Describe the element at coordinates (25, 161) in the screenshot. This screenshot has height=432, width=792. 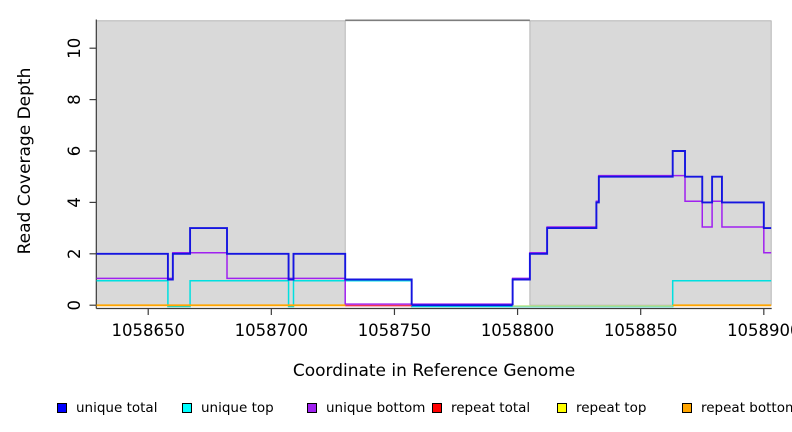
I see `y-axis-title: Read Coverage Depth` at that location.